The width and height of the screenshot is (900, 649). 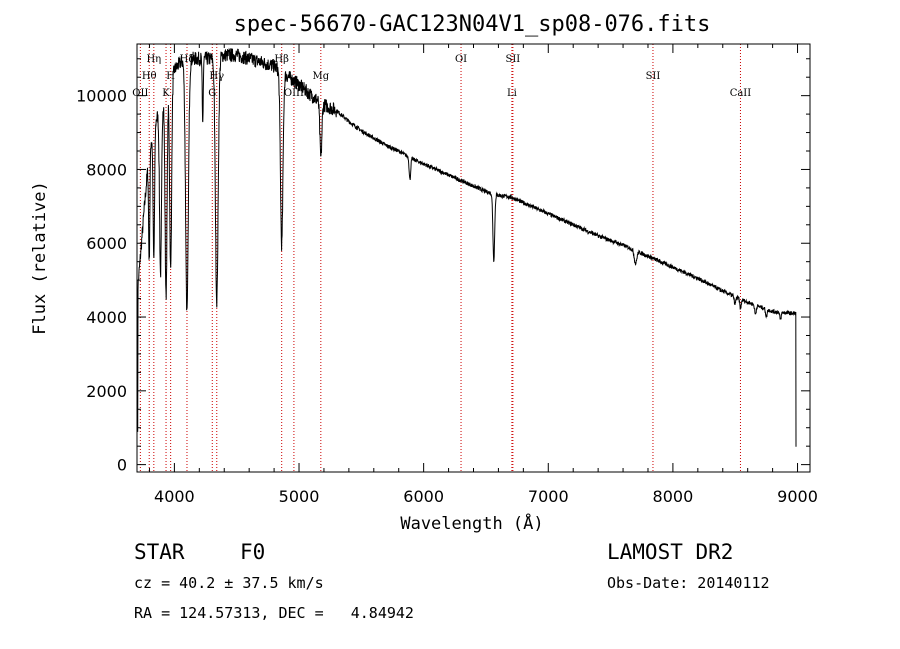 I want to click on line-marker-label: Hδ, so click(x=187, y=59).